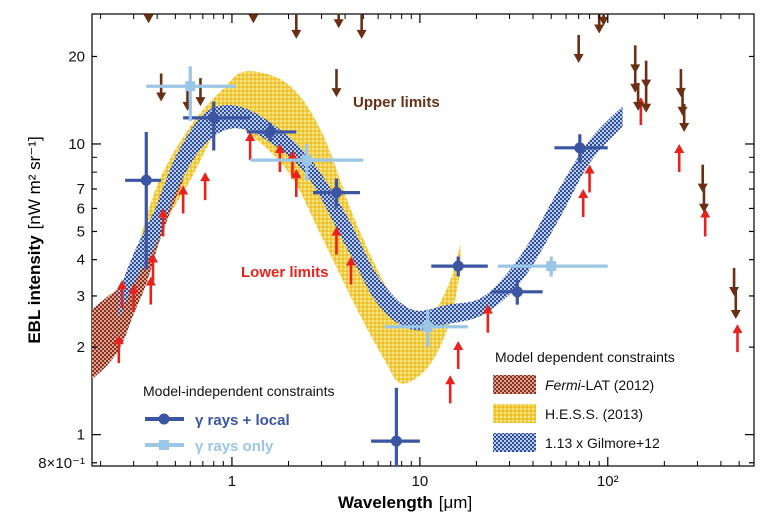 This screenshot has height=520, width=764. What do you see at coordinates (61, 463) in the screenshot?
I see `y-tick-label: 8×10⁻¹` at bounding box center [61, 463].